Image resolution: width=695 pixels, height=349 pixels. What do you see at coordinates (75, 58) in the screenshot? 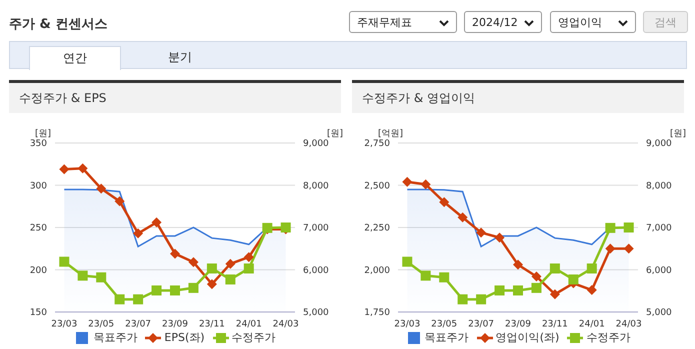
I see `text: 연간` at bounding box center [75, 58].